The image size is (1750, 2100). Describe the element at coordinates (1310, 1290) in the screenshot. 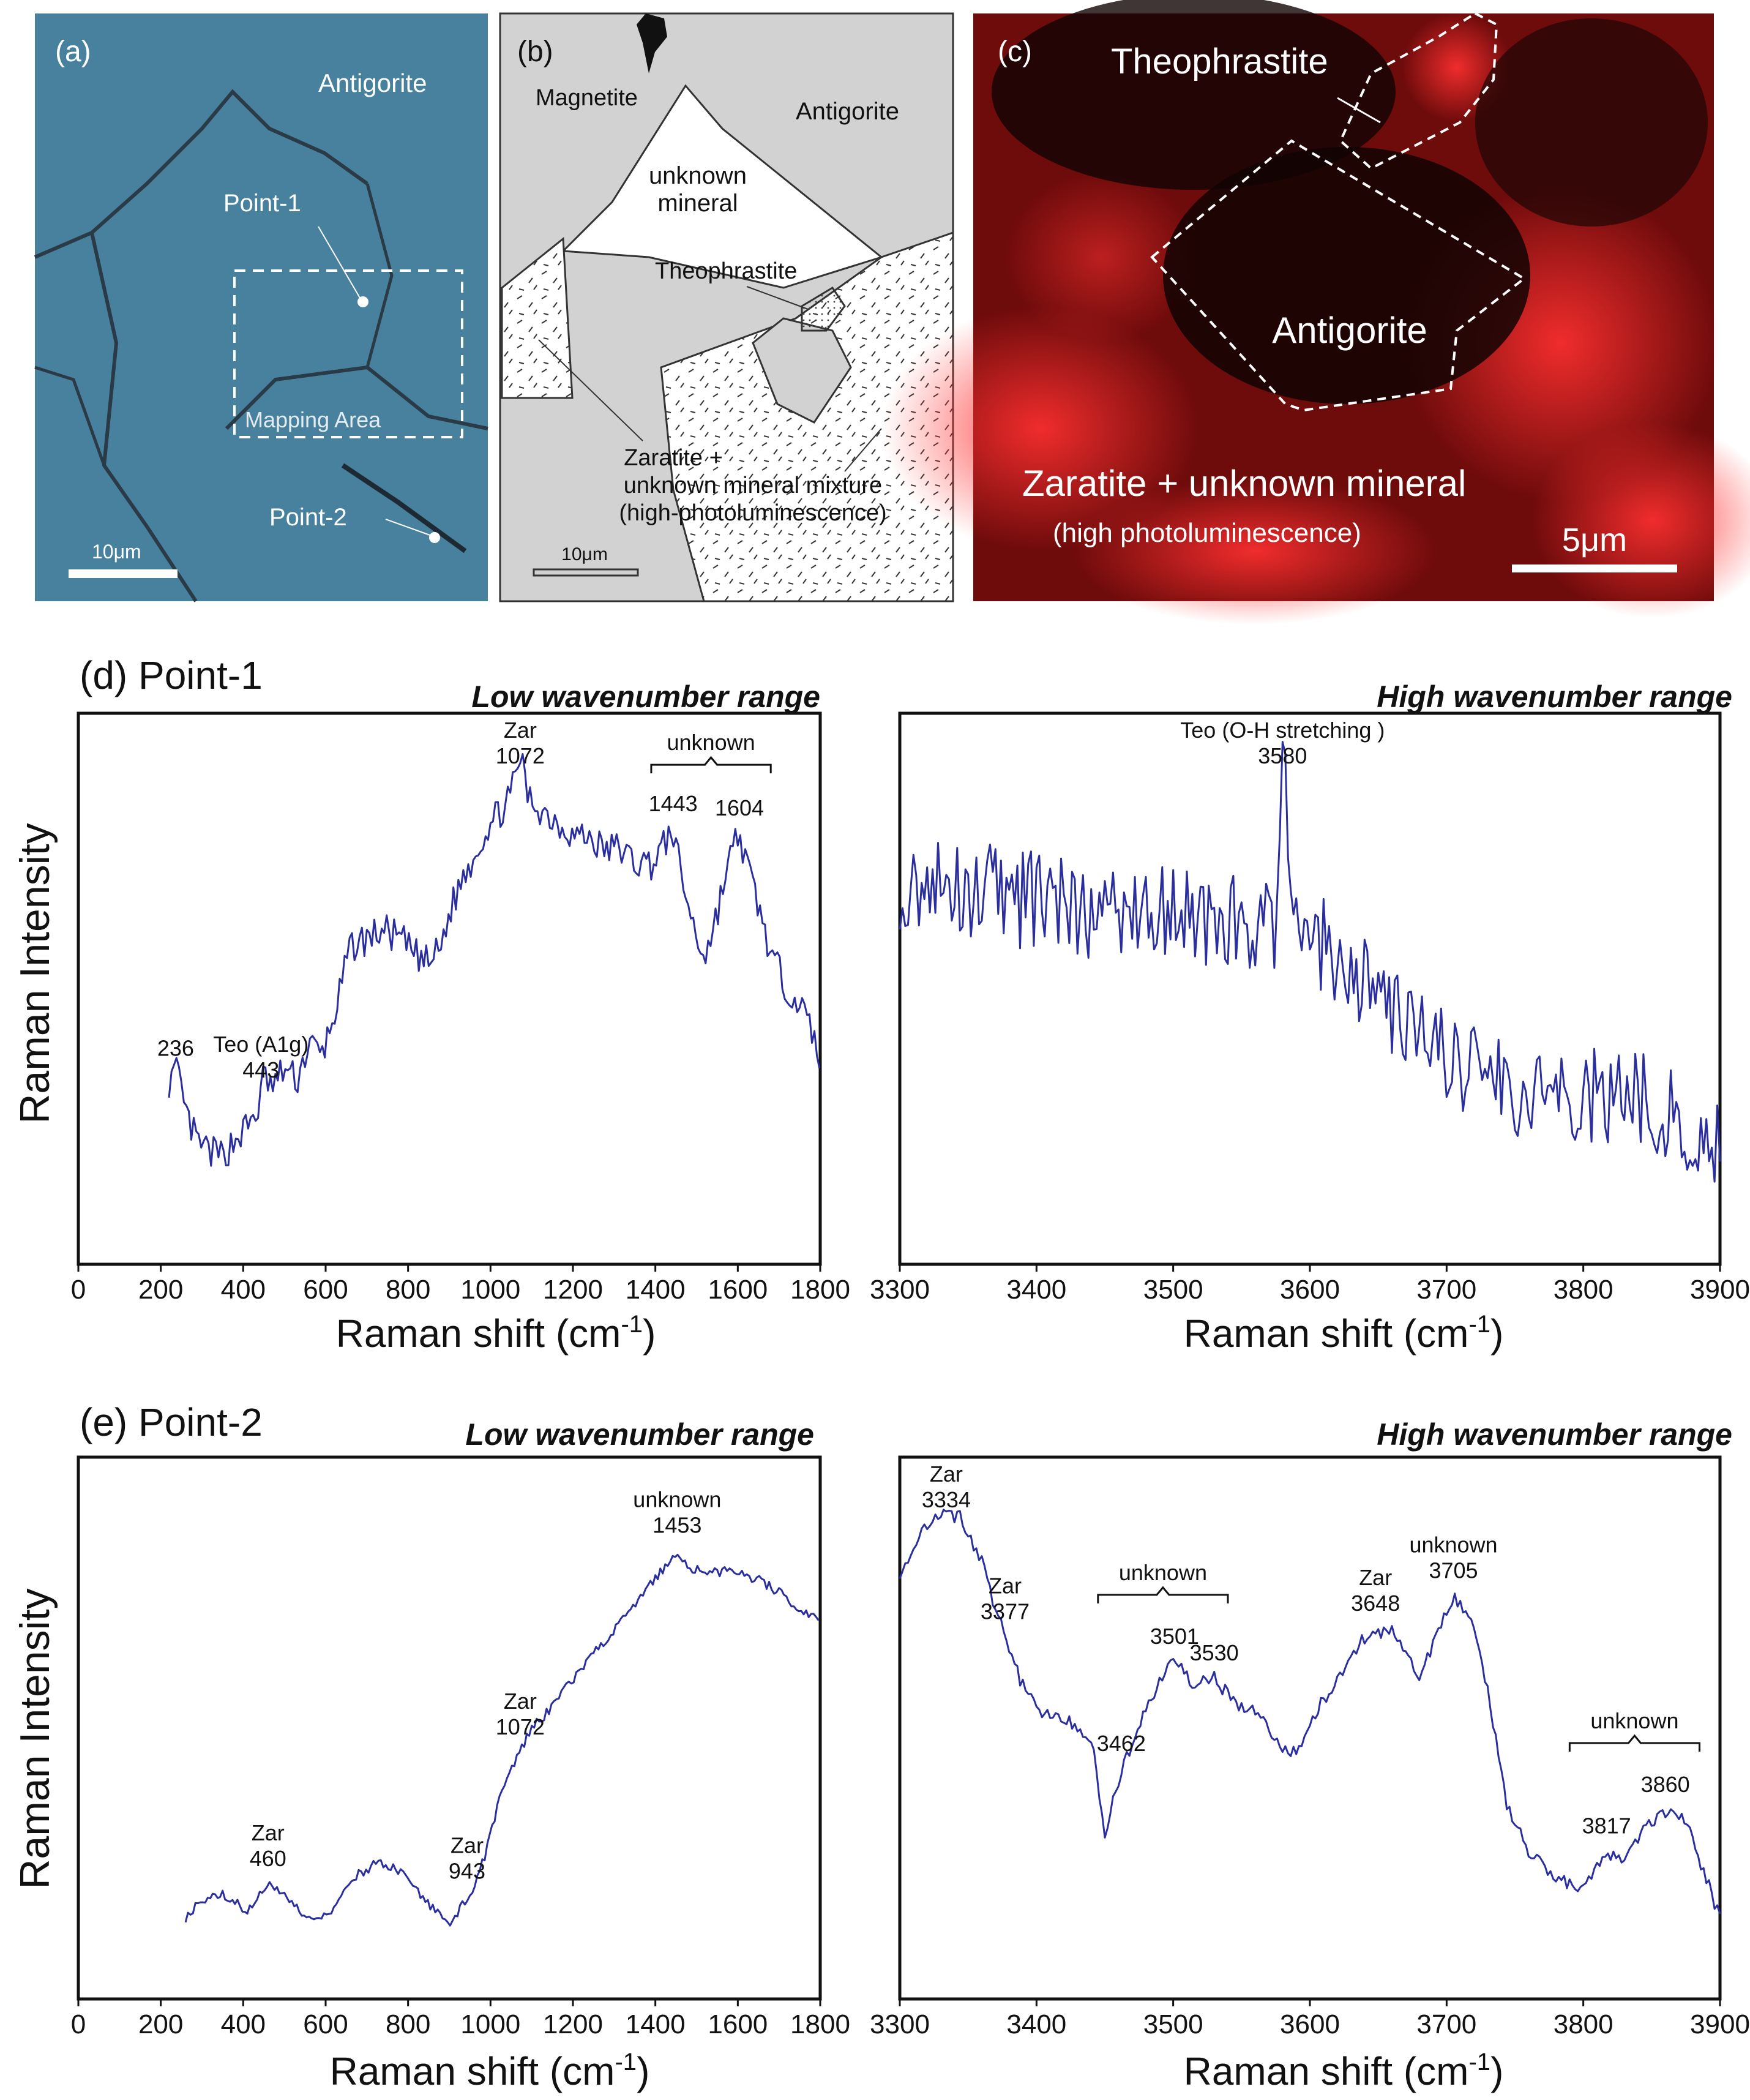

I see `x-tick-label: 3600` at that location.